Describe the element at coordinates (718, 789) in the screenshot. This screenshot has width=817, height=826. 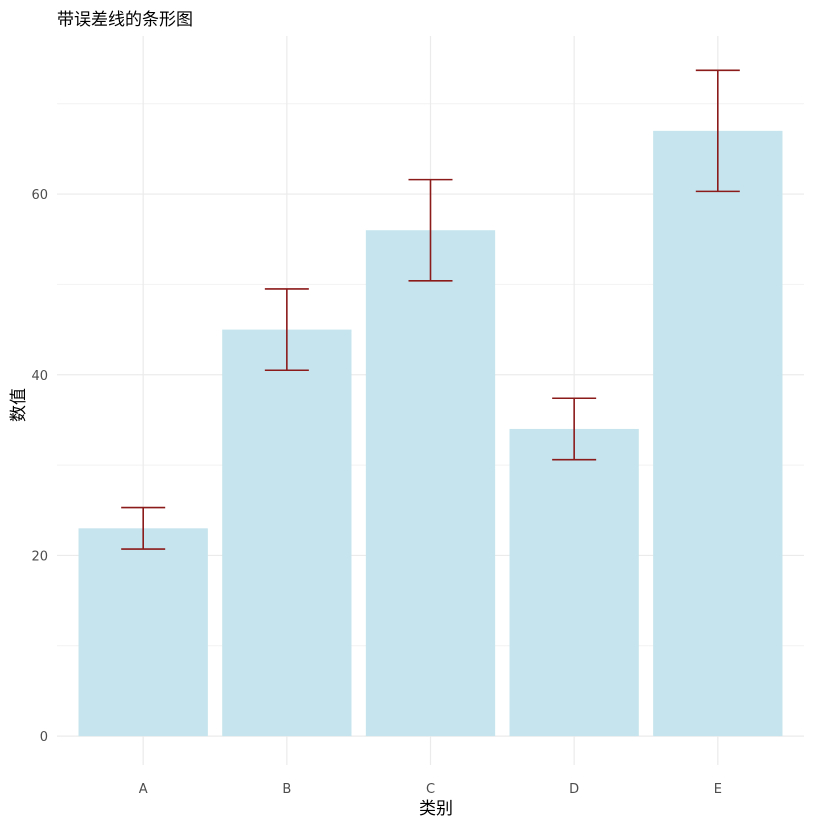
I see `x-tick-label: E` at that location.